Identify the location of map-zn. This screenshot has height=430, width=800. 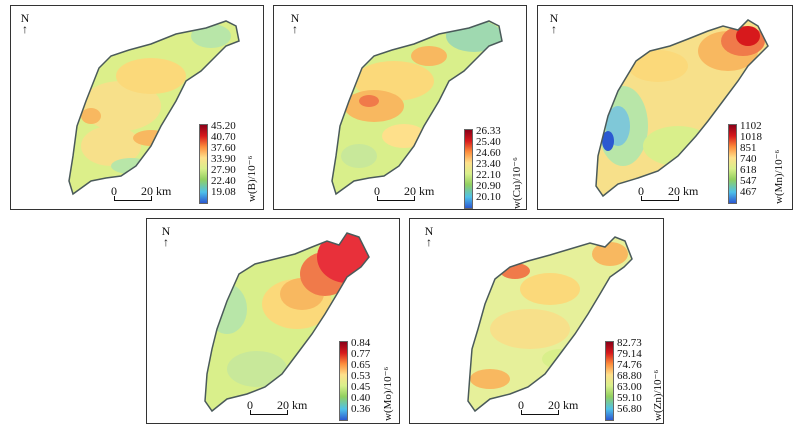
(550, 324).